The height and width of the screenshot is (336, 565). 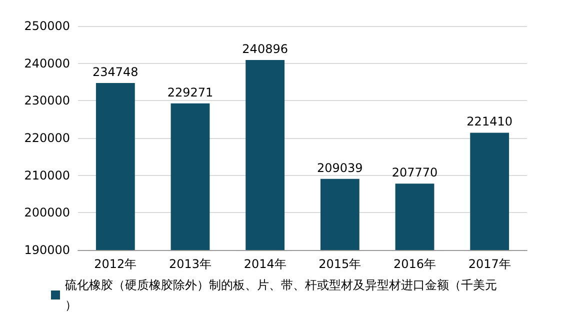 What do you see at coordinates (489, 264) in the screenshot?
I see `x-tick-label: 2017年` at bounding box center [489, 264].